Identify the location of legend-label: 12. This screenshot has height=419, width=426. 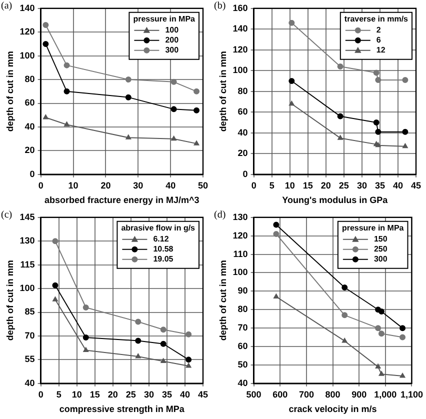
(381, 50).